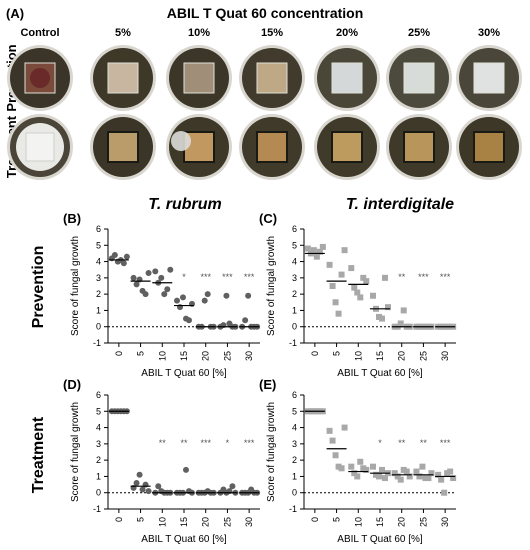  What do you see at coordinates (337, 353) in the screenshot?
I see `x-tick-label: 5` at bounding box center [337, 353].